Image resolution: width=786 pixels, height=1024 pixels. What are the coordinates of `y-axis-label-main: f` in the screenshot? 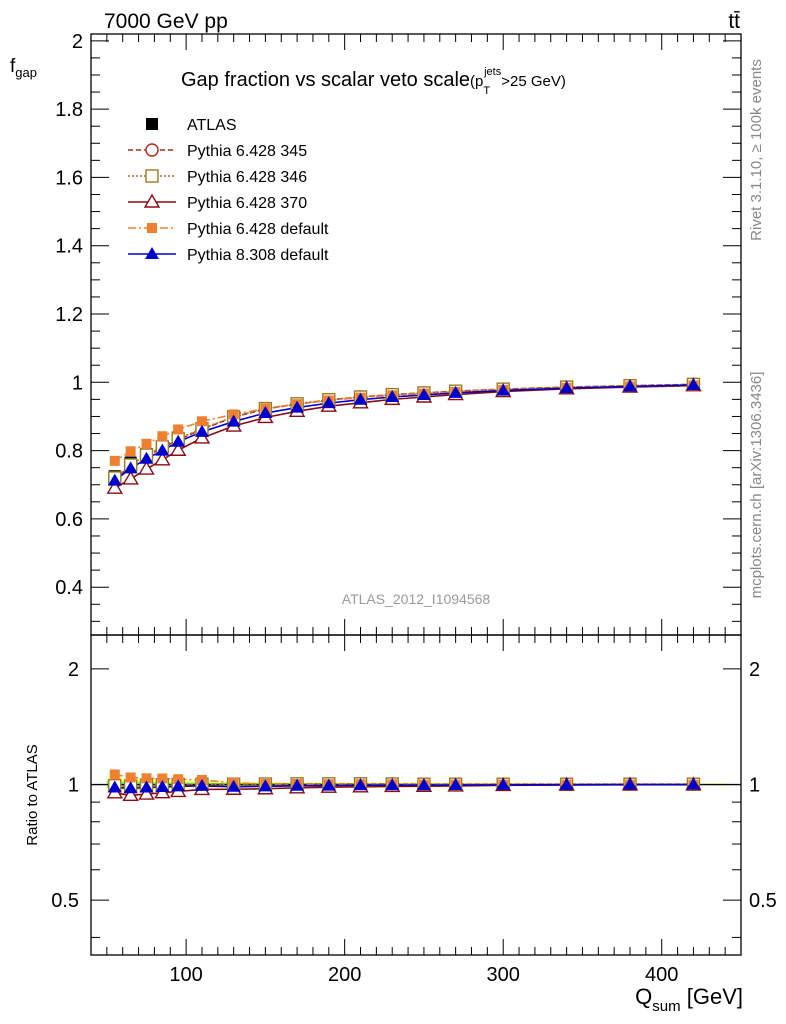 It's located at (13, 66).